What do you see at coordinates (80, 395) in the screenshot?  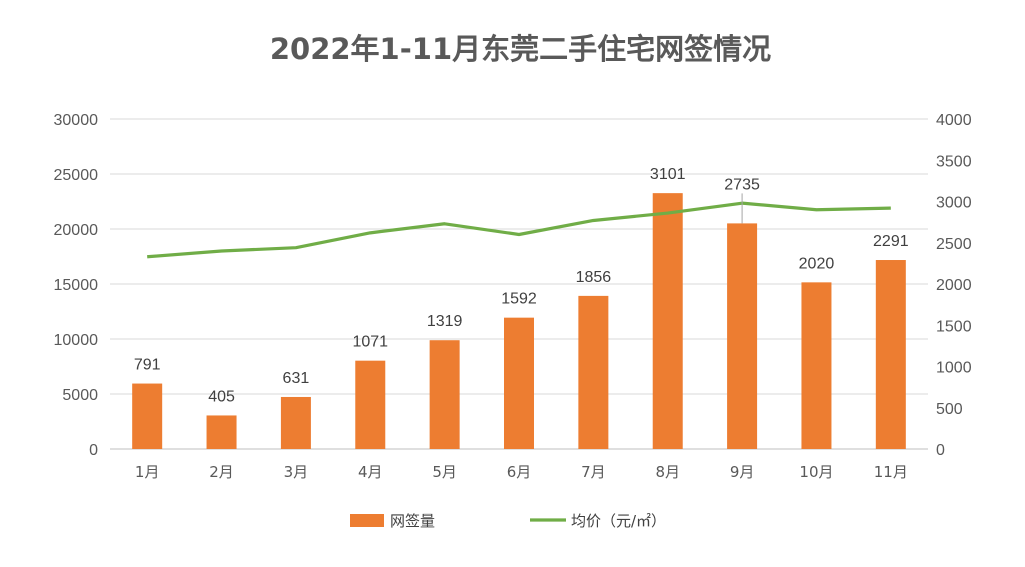 I see `left-tick-label: 5000` at bounding box center [80, 395].